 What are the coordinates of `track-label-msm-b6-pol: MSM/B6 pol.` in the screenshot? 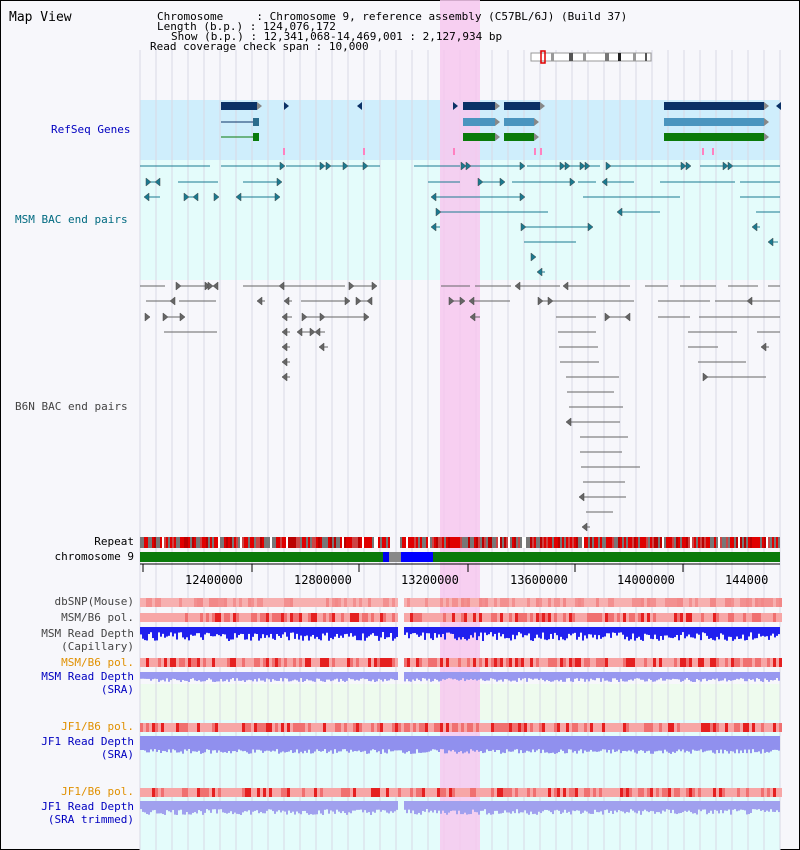 It's located at (97, 617).